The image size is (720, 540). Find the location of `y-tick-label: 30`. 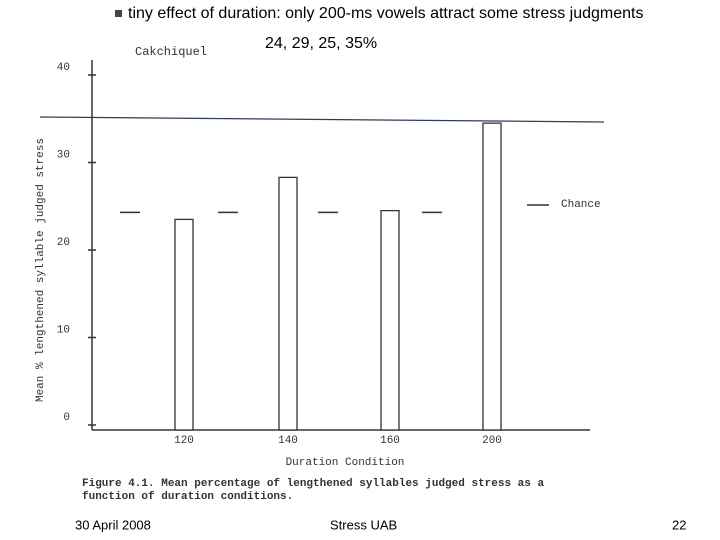

y-tick-label: 30 is located at coordinates (63, 155).